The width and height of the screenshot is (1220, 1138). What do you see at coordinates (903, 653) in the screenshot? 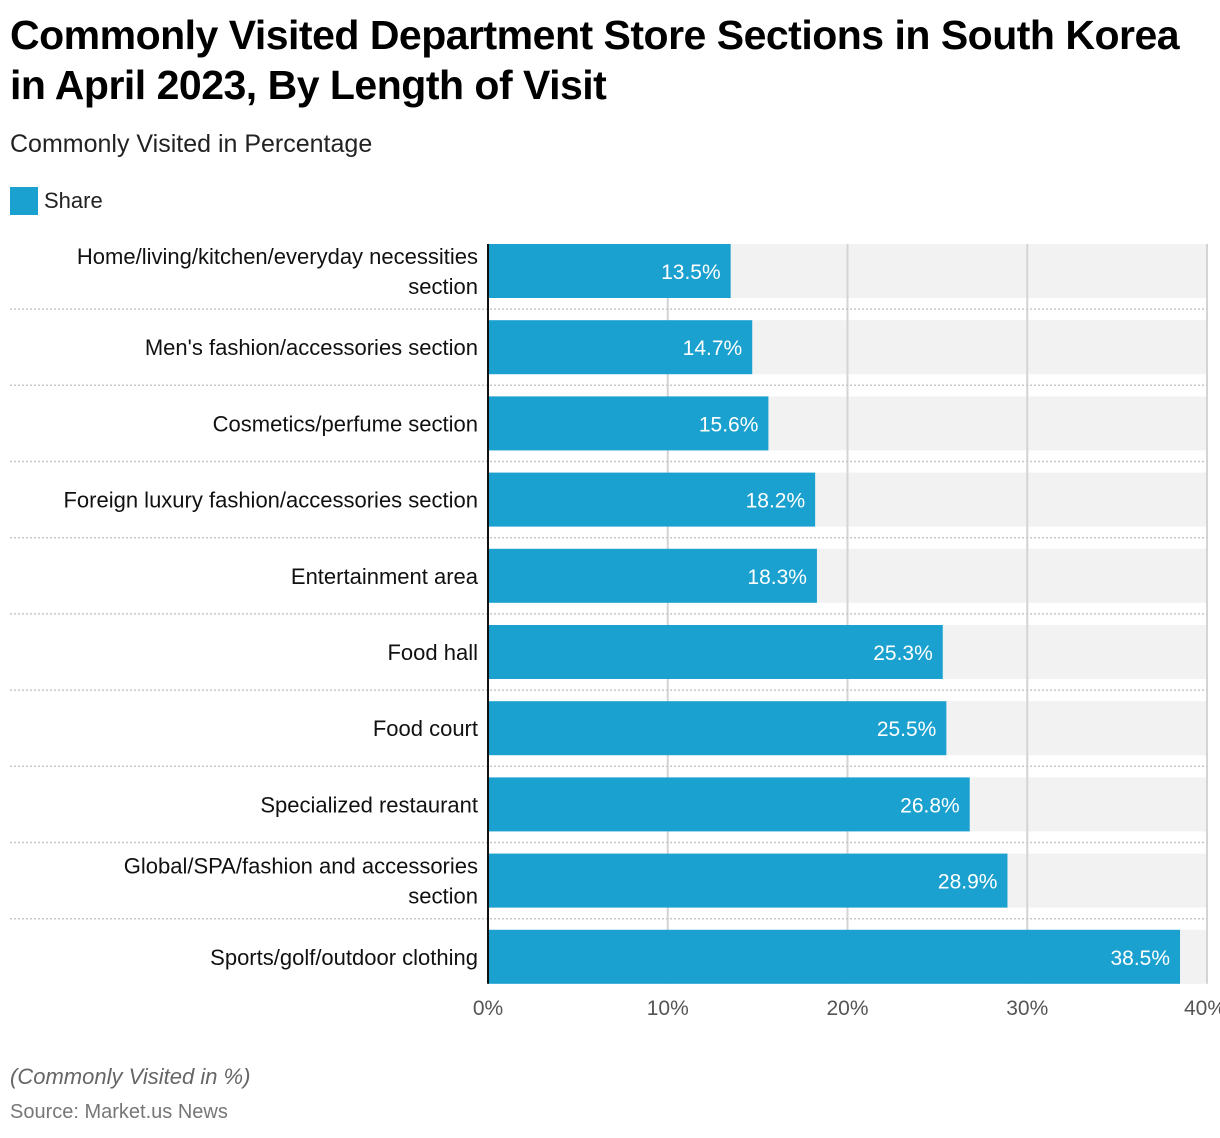
I see `data-label: 25.3%` at bounding box center [903, 653].